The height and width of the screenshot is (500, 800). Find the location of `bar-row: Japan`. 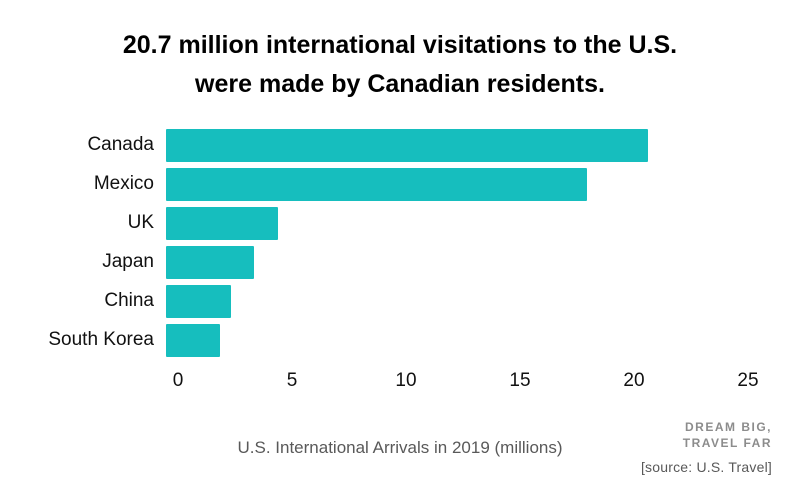

bar-row: Japan is located at coordinates (382, 262).